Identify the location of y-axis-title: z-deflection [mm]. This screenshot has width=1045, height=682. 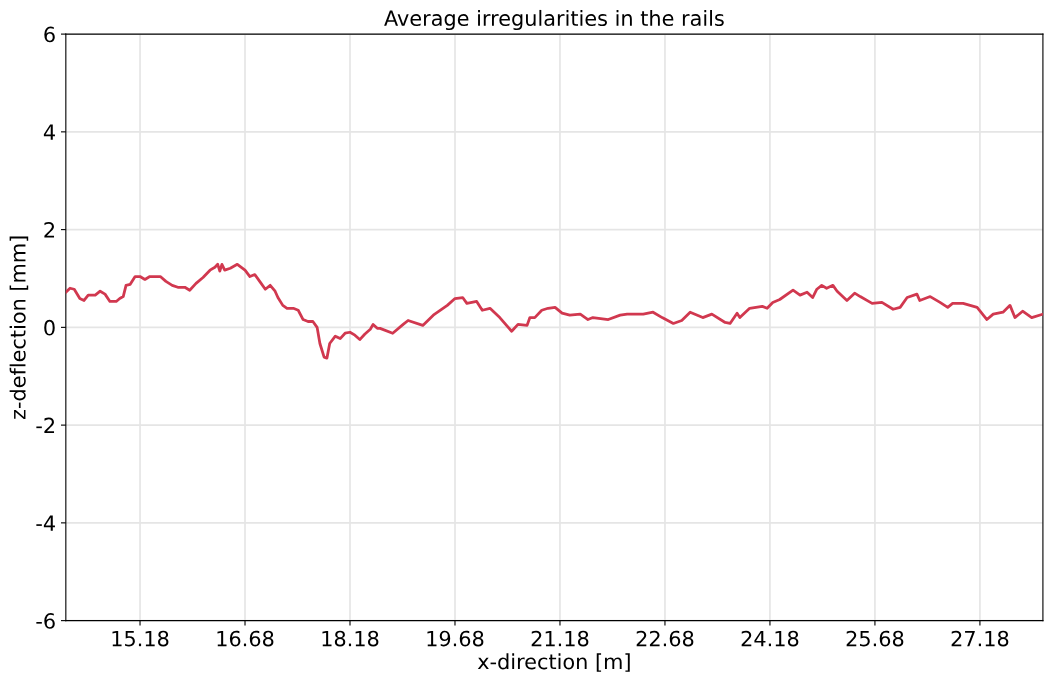
(19, 328).